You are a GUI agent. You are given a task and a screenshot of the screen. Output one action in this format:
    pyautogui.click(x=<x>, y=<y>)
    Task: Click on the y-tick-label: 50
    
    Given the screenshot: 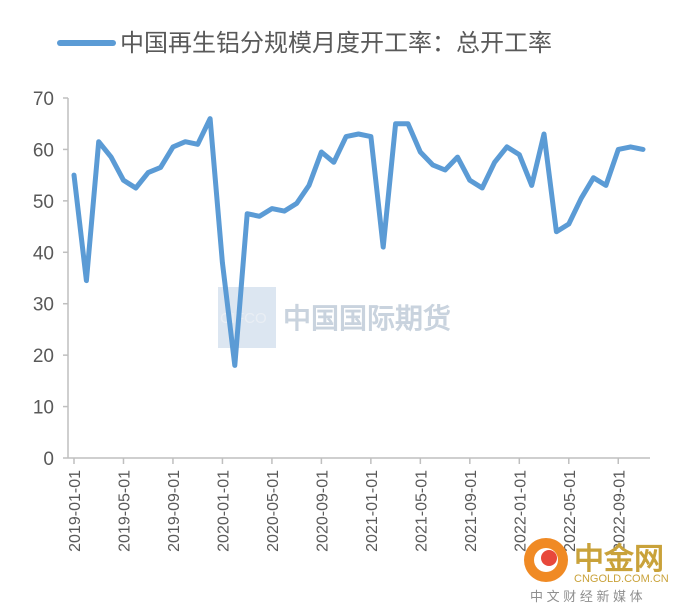 What is the action you would take?
    pyautogui.click(x=43, y=202)
    